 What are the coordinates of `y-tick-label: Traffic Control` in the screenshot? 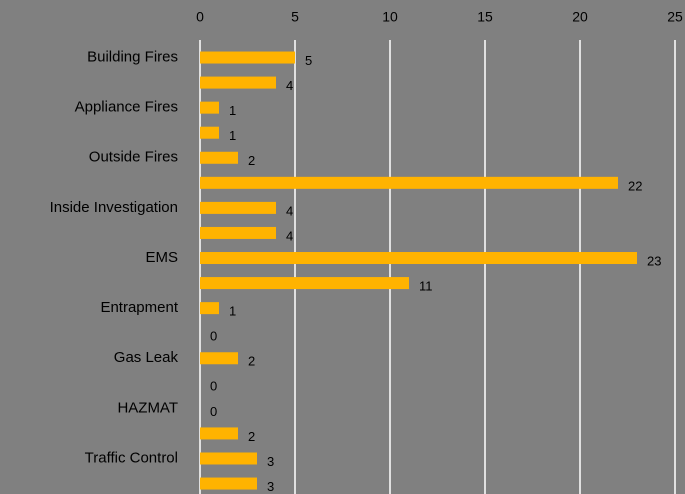 It's located at (131, 457).